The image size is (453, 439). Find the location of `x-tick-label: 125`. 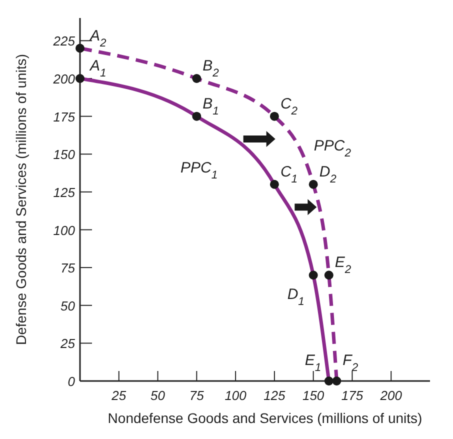

x-tick-label: 125 is located at coordinates (275, 395).